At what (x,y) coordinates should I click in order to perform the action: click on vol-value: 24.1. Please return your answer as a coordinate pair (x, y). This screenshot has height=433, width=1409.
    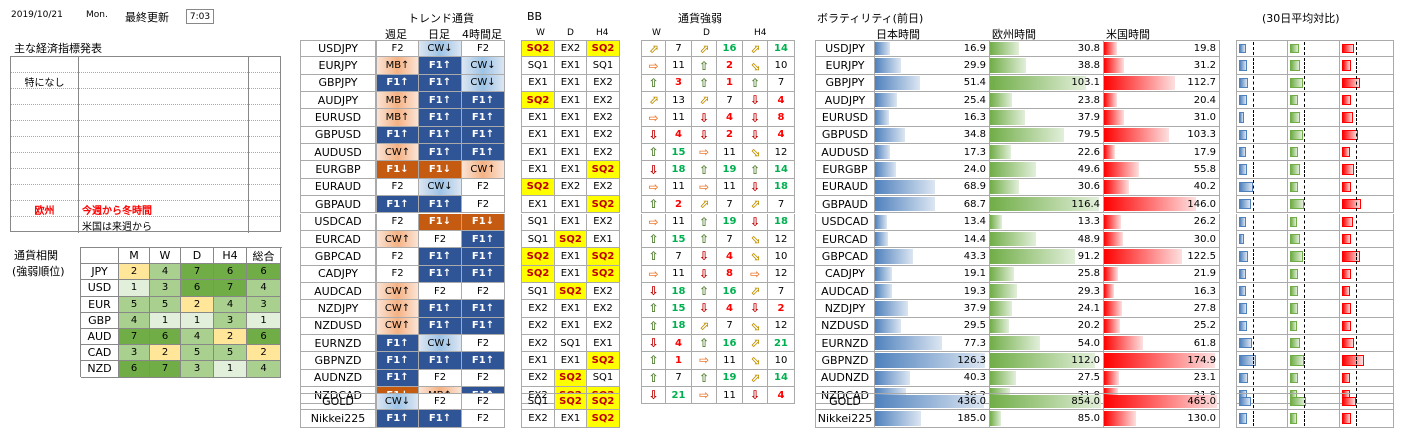
    Looking at the image, I should click on (1088, 308).